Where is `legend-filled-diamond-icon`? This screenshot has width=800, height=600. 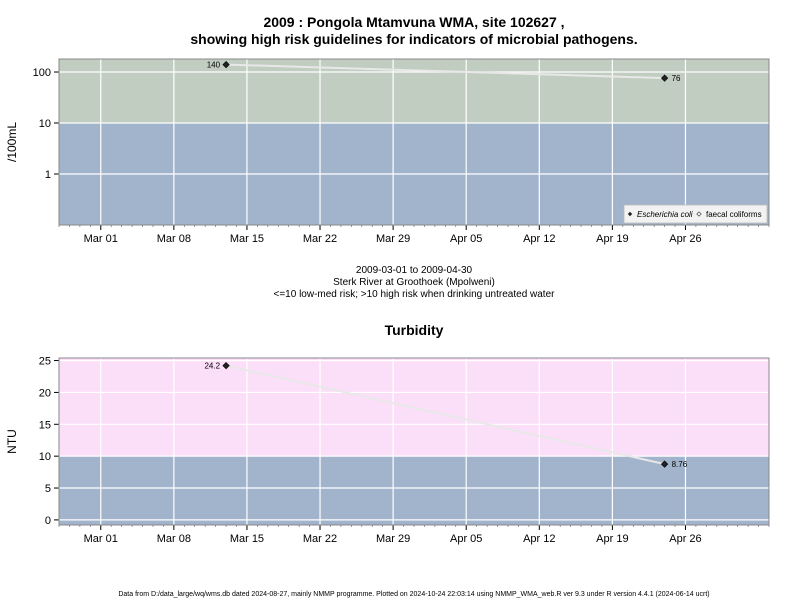 legend-filled-diamond-icon is located at coordinates (630, 214).